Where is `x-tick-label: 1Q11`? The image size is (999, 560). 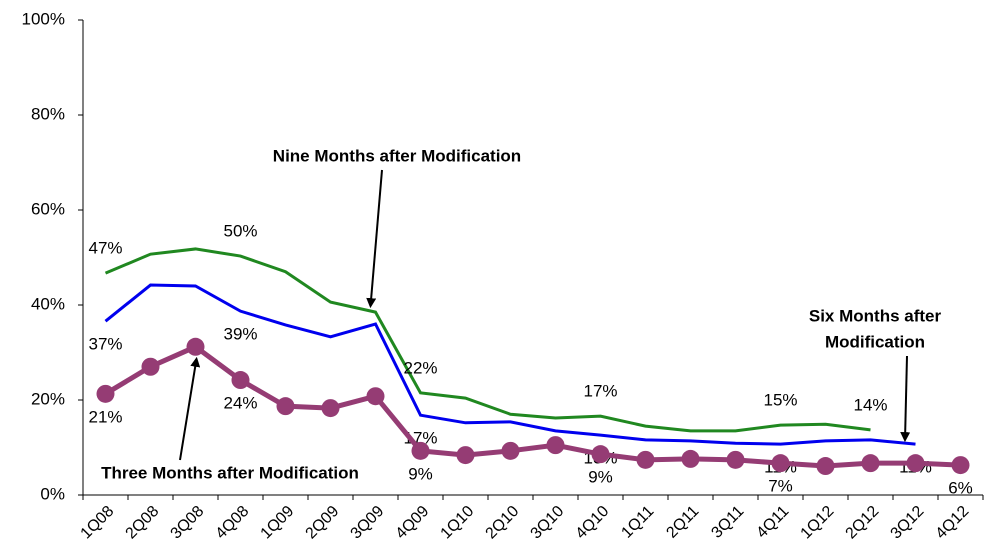 x-tick-label: 1Q11 is located at coordinates (637, 522).